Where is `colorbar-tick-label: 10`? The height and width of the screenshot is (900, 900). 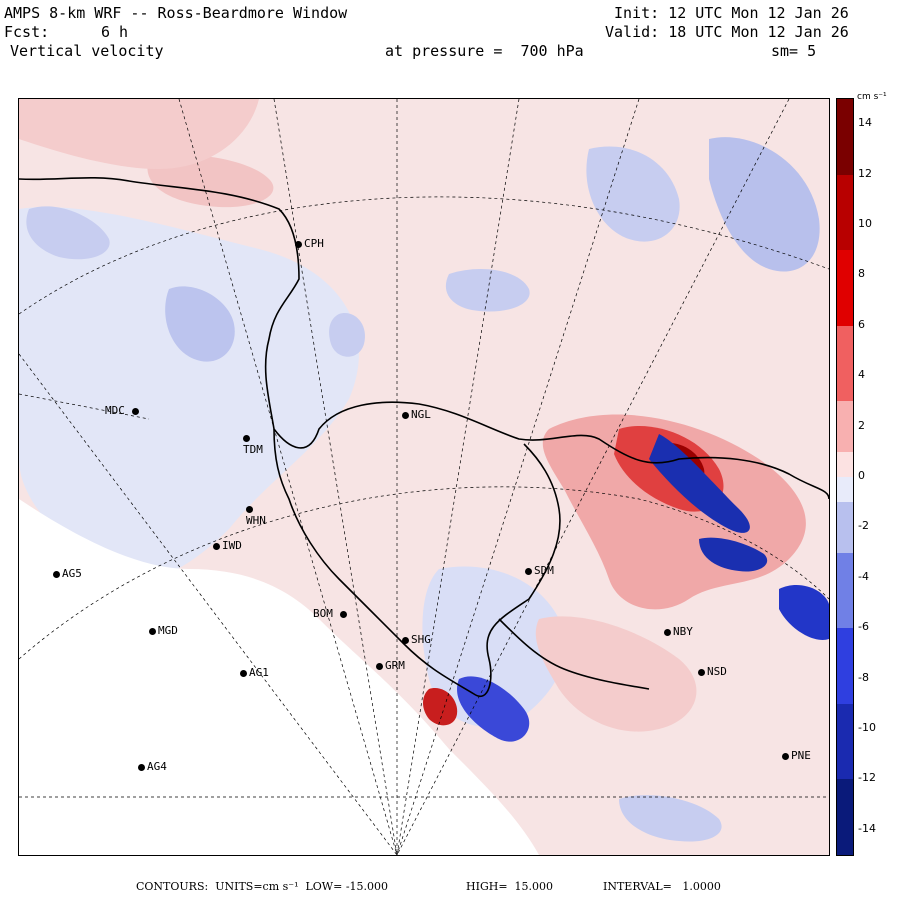 colorbar-tick-label: 10 is located at coordinates (865, 223).